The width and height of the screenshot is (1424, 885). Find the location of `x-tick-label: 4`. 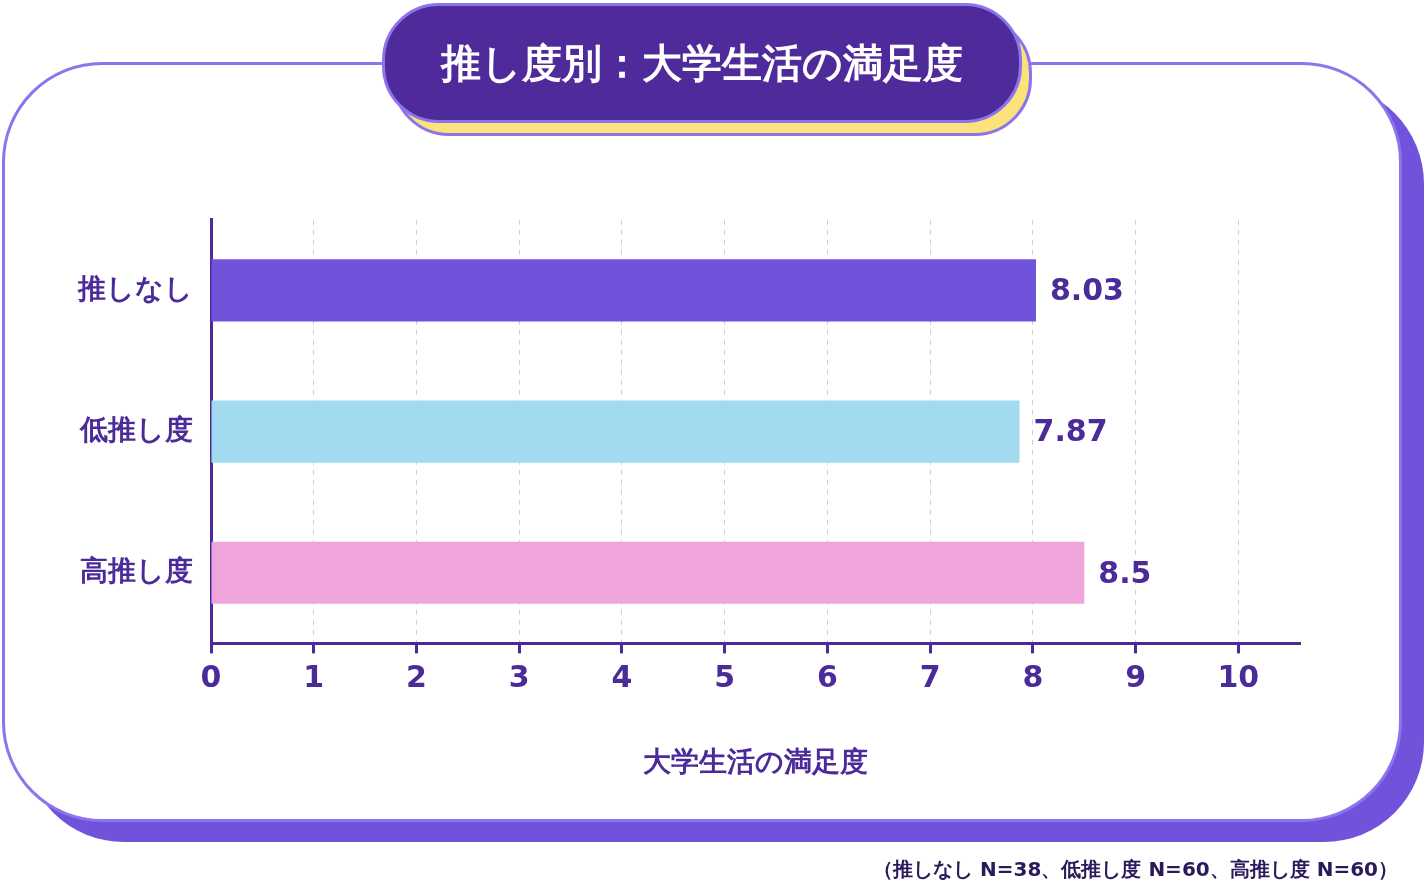

x-tick-label: 4 is located at coordinates (622, 677).